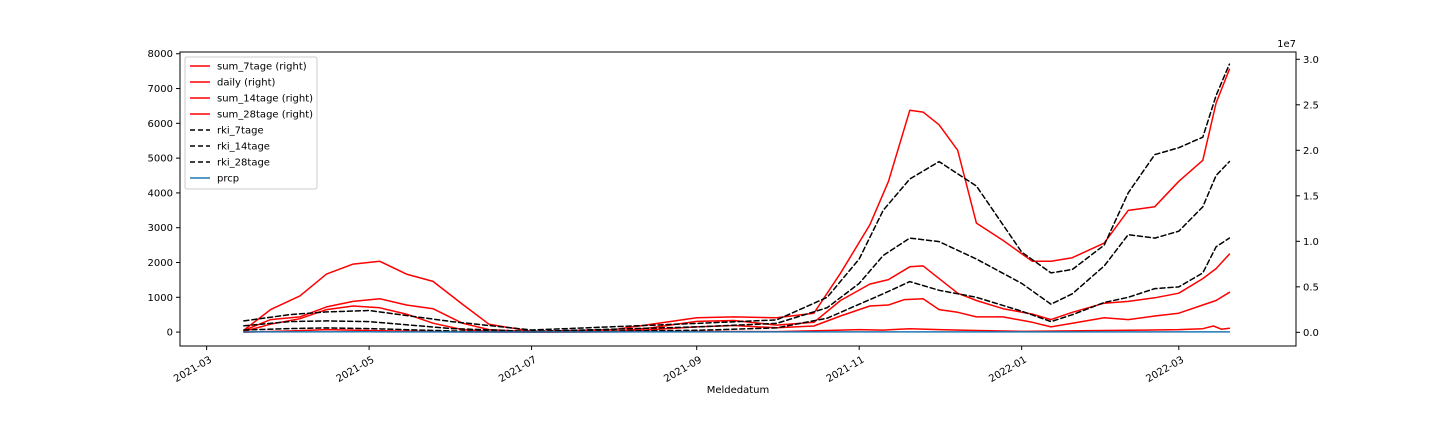 The image size is (1440, 432). I want to click on legend-label-7: prcp, so click(228, 179).